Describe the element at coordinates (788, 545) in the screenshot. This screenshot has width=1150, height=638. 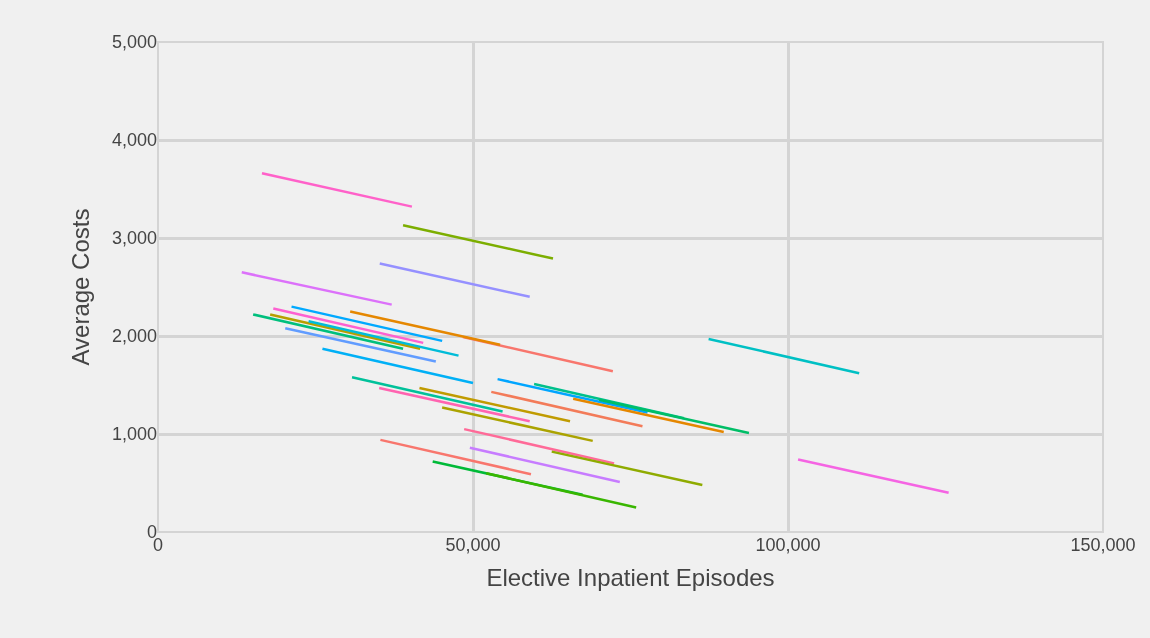
I see `x-tick-label: 100,000` at that location.